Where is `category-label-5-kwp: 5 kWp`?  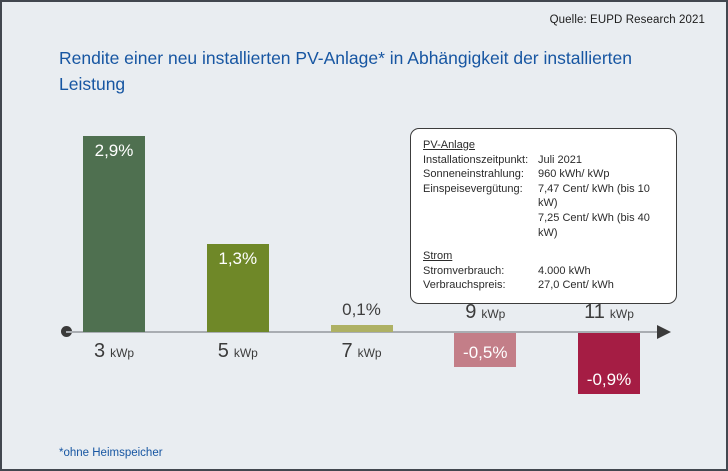
category-label-5-kwp: 5 kWp is located at coordinates (238, 351).